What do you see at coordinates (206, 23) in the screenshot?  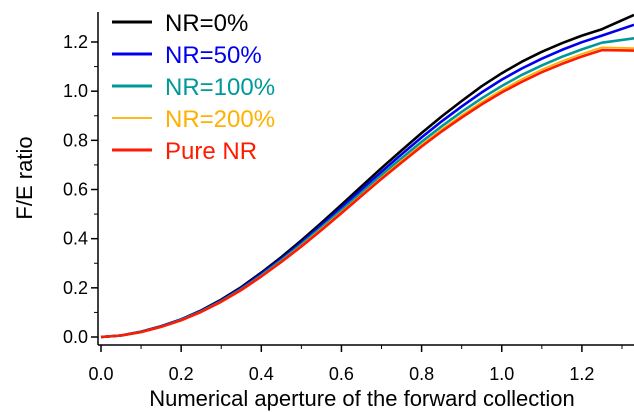 I see `legend-label-nr-0: NR=0%` at bounding box center [206, 23].